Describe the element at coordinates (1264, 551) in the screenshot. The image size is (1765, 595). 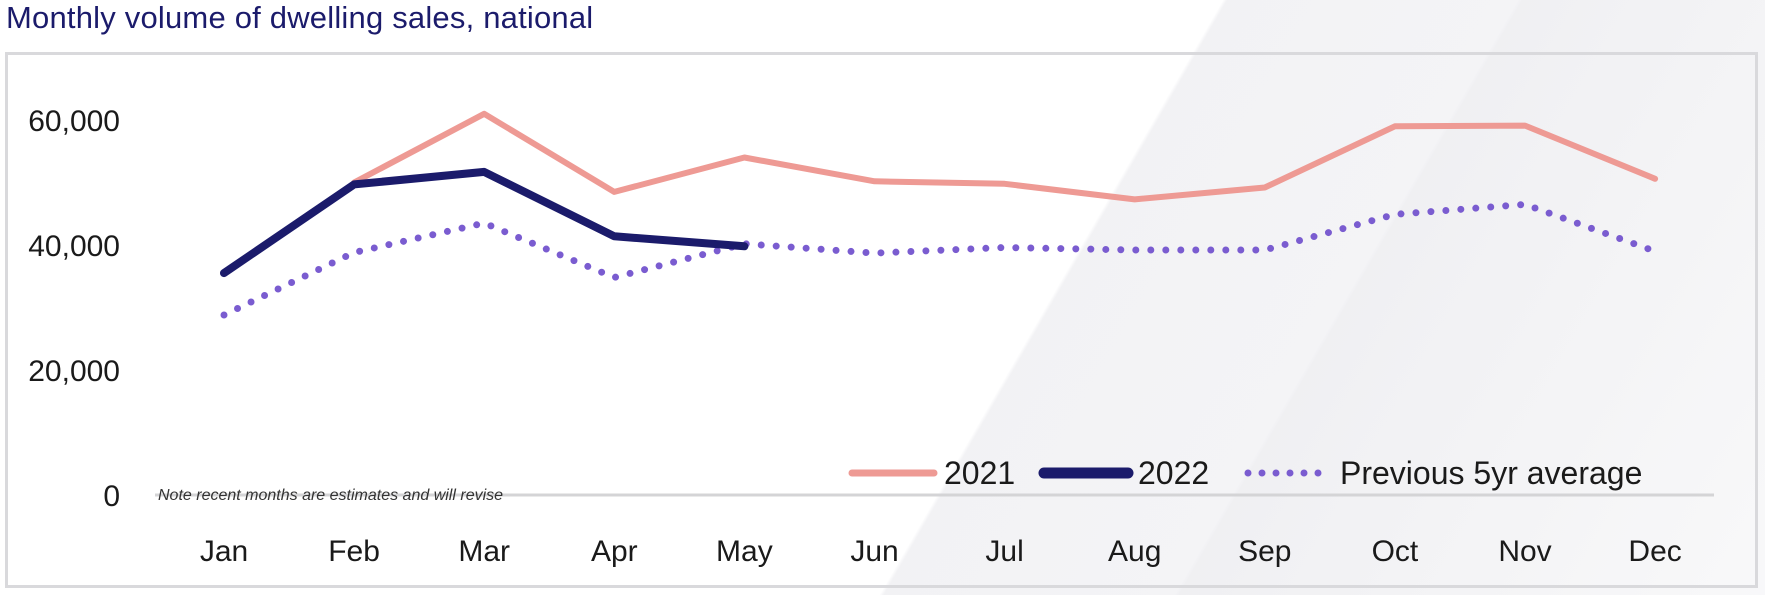
I see `x-tick-label: Sep` at that location.